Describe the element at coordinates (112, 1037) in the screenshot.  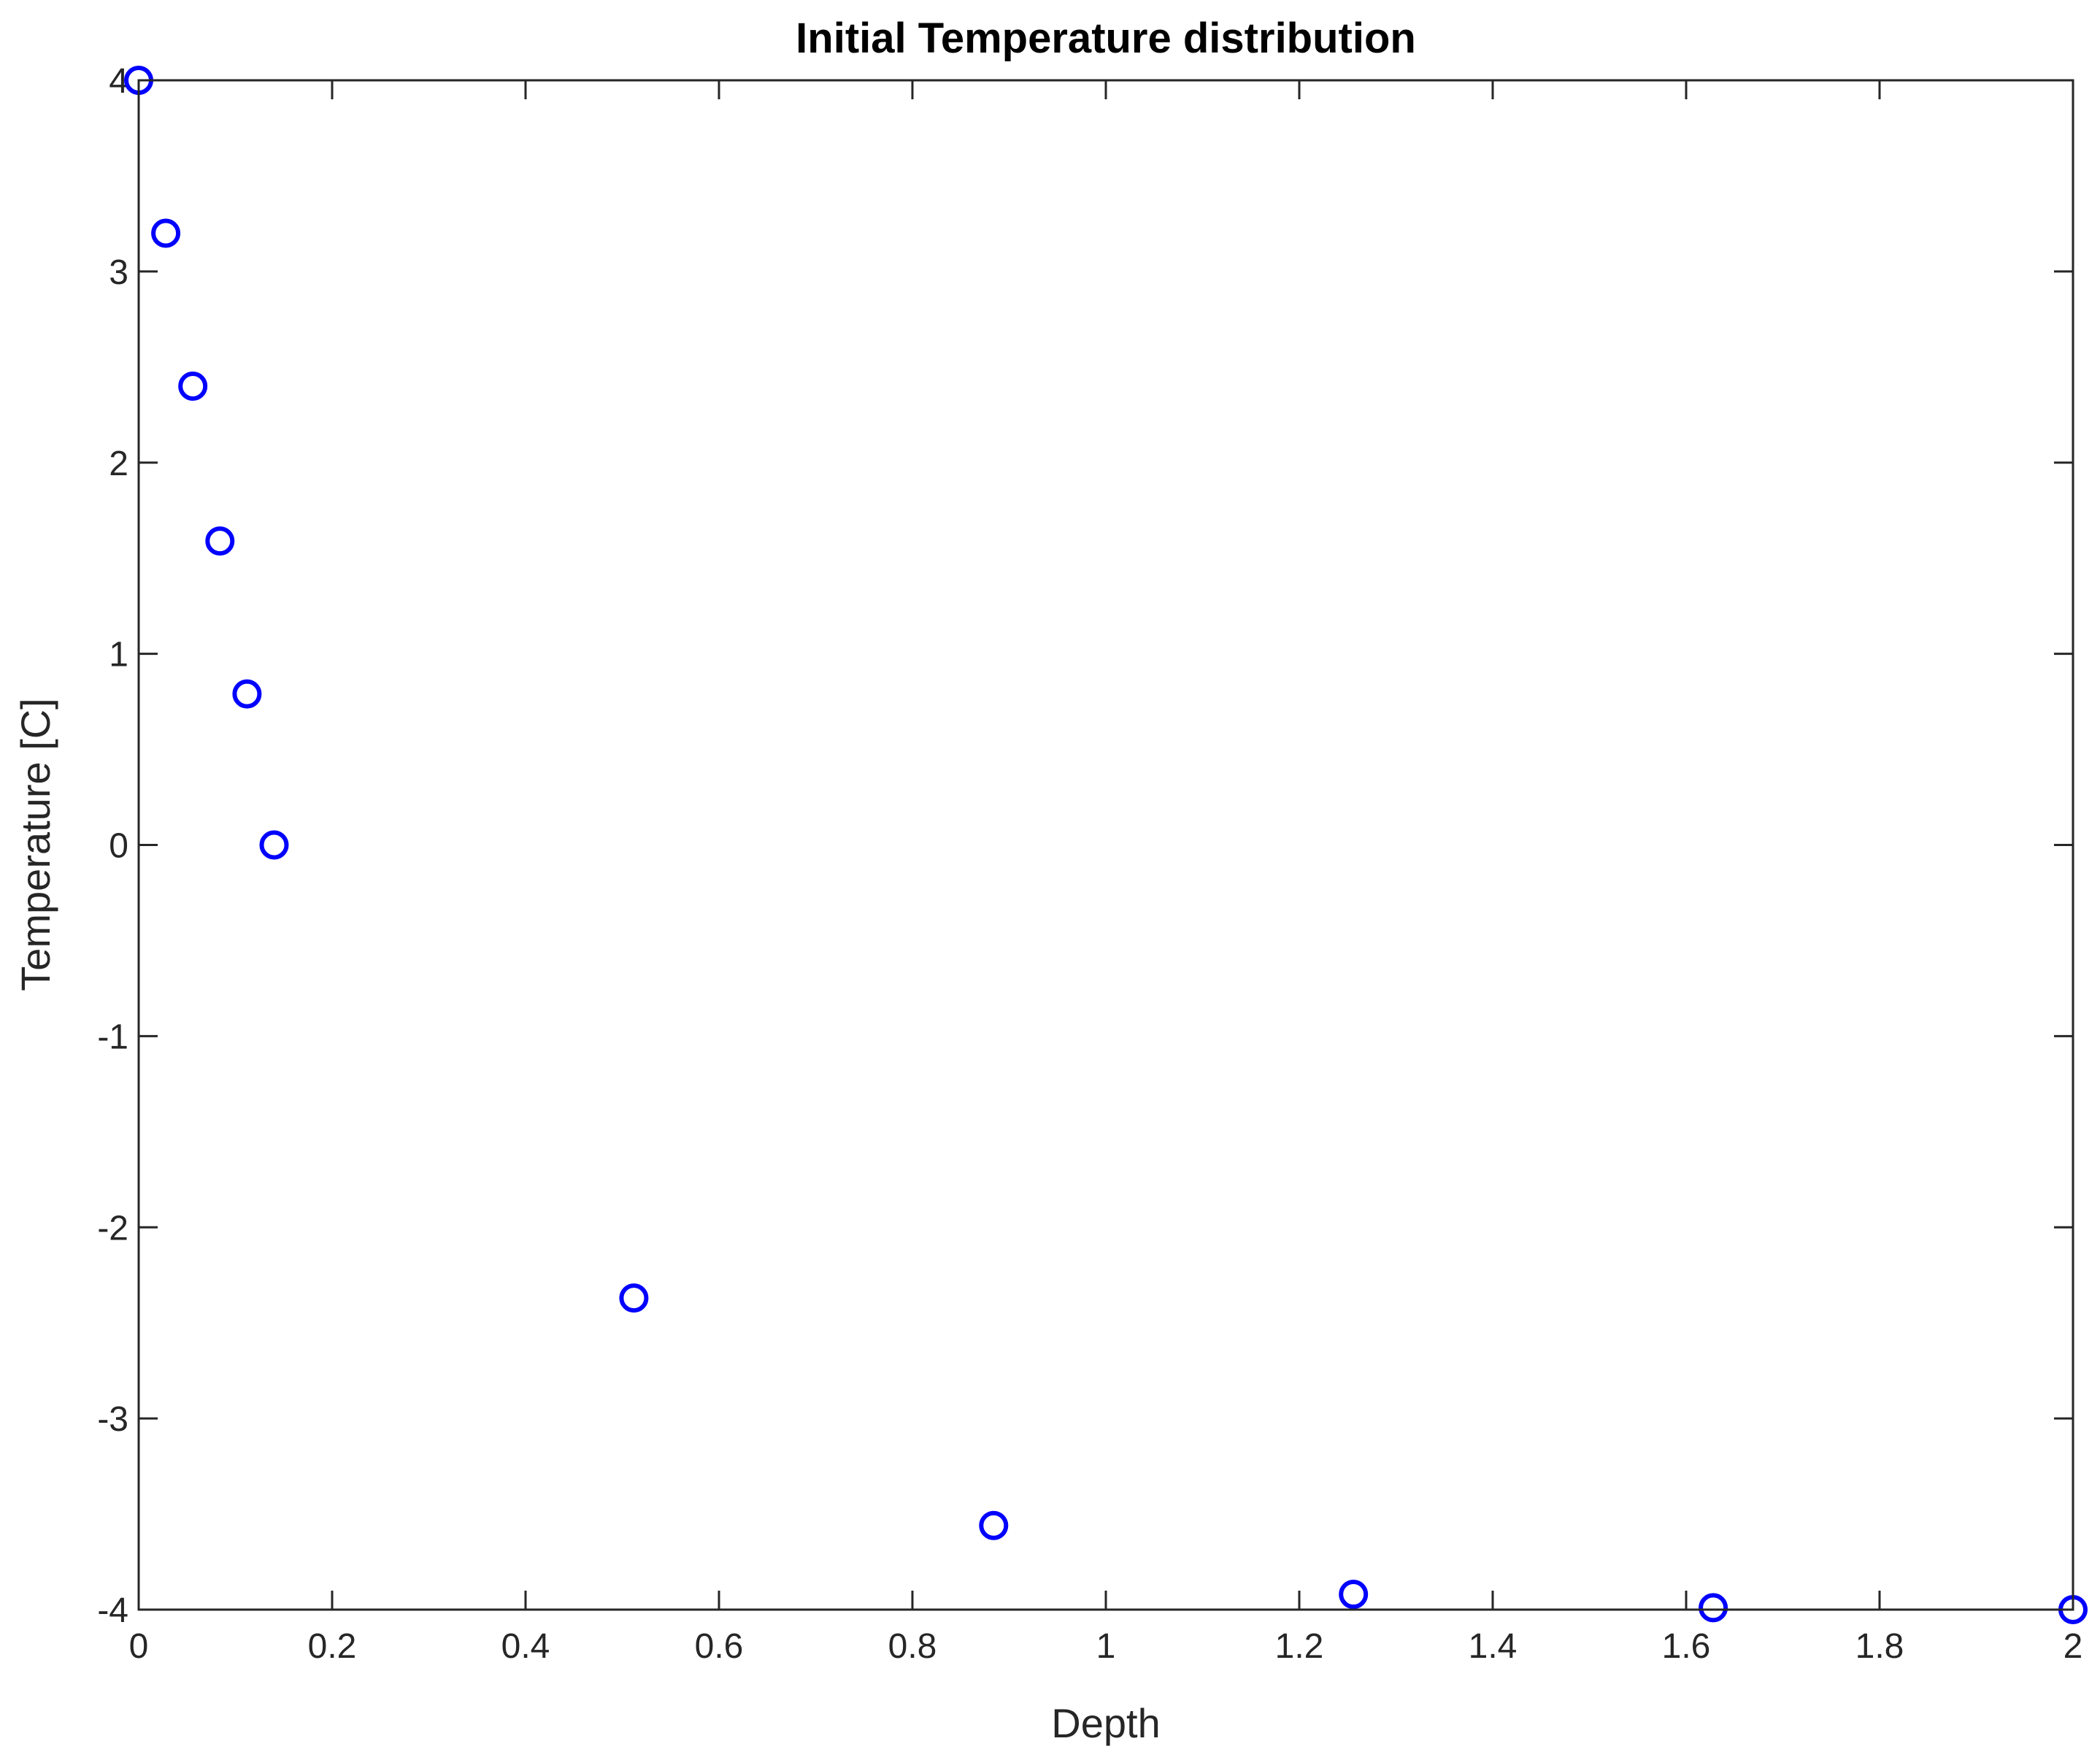
I see `y-tick-label: -1` at that location.